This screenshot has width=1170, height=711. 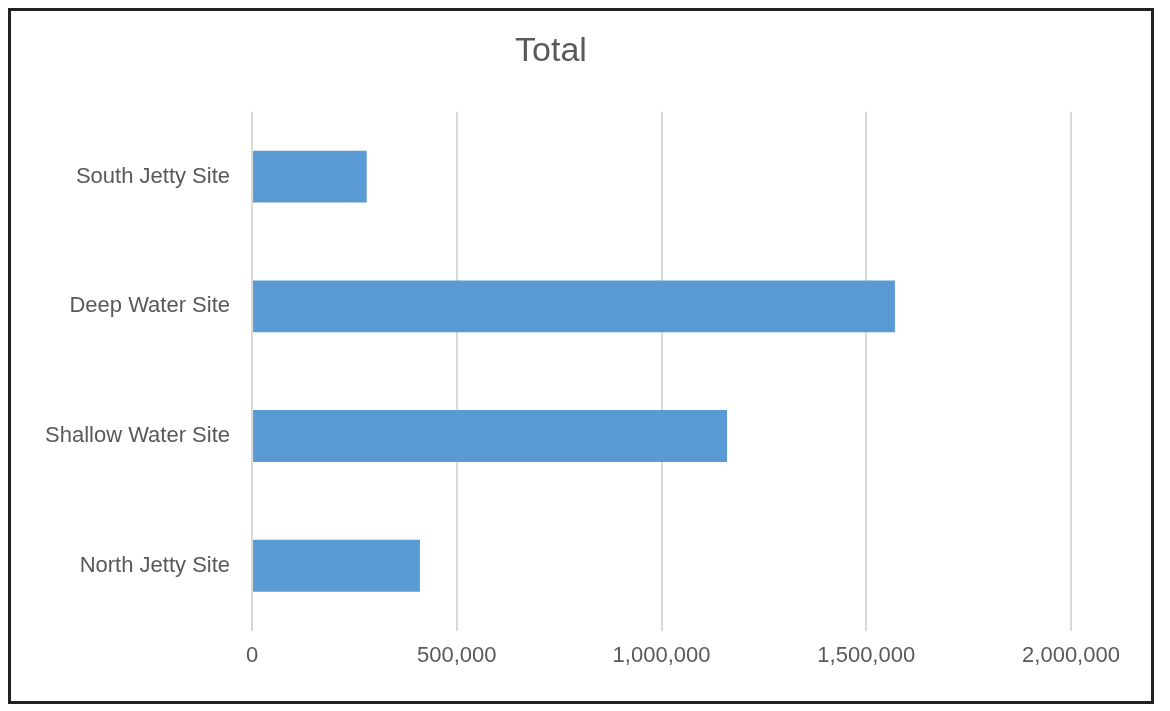 What do you see at coordinates (155, 564) in the screenshot?
I see `y-tick-label: North Jetty Site` at bounding box center [155, 564].